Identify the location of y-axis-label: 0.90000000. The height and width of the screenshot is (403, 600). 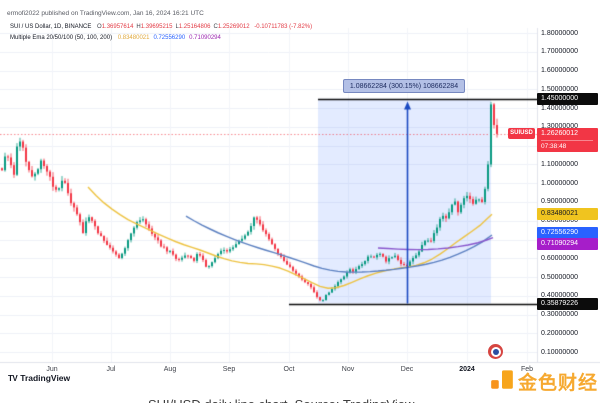
(559, 202).